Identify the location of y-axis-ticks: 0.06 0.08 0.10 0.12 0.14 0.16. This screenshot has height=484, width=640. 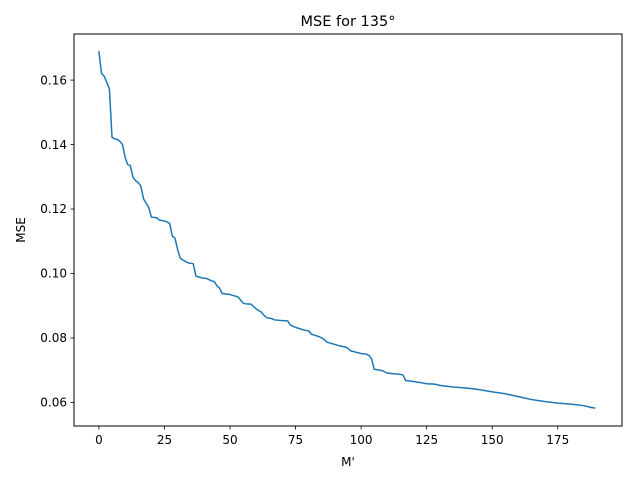
(57, 241).